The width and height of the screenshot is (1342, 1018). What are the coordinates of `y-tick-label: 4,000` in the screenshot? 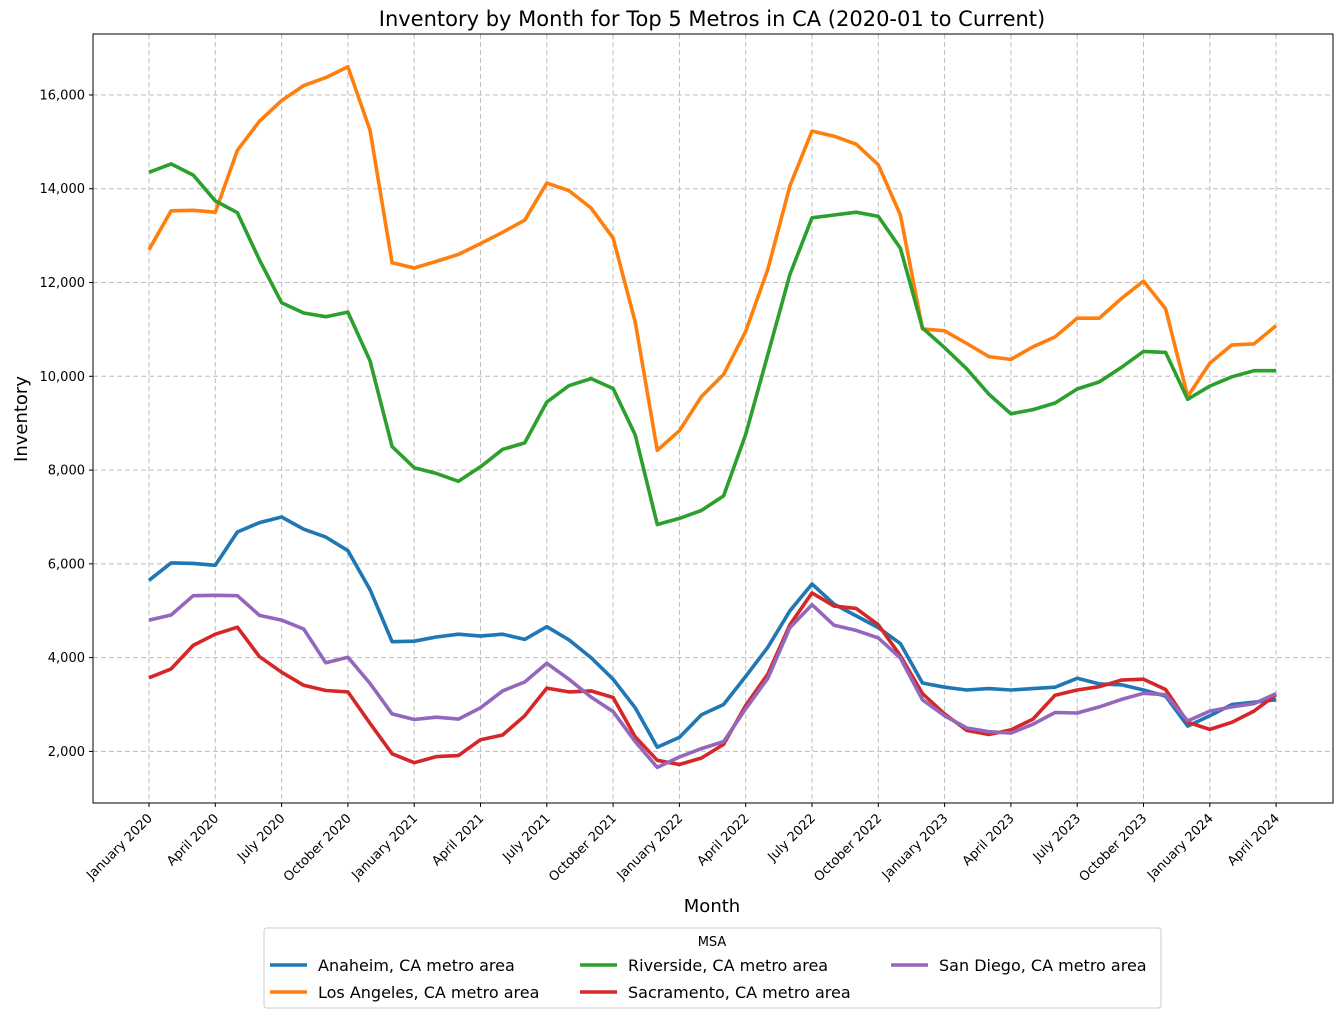 It's located at (66, 658).